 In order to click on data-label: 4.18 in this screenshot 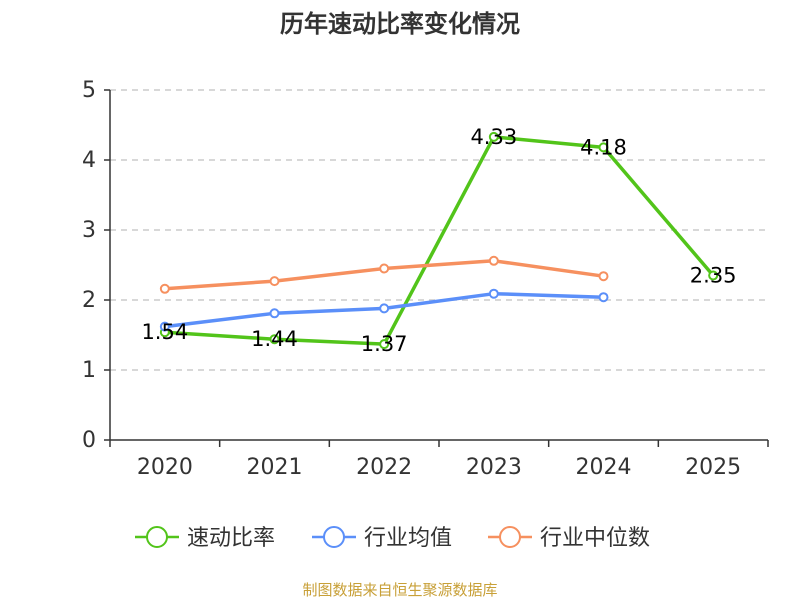, I will do `click(603, 147)`.